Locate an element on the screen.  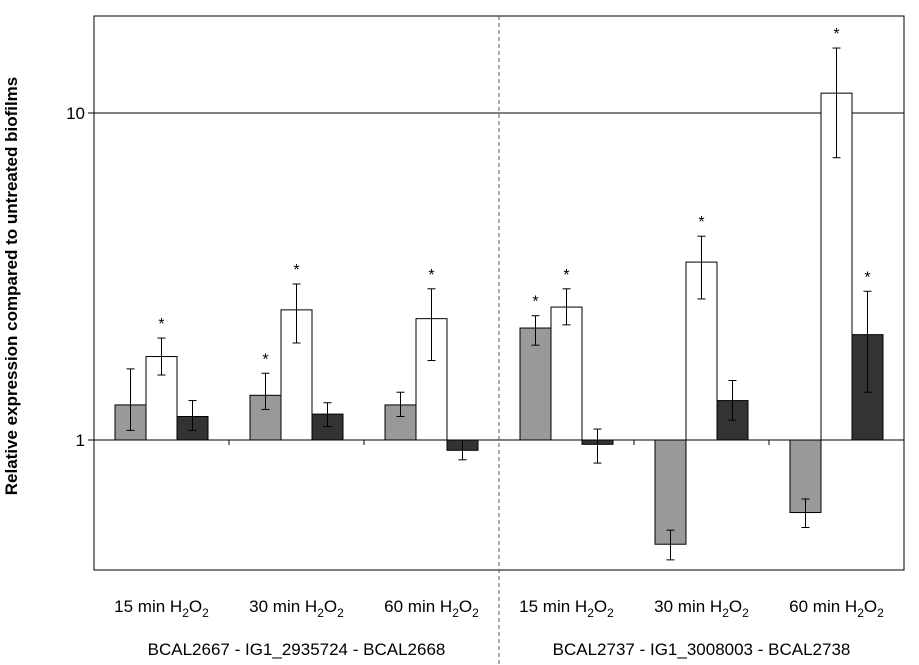
group-label: BCAL2737 - IG1_3008003 - BCAL2738 is located at coordinates (702, 649).